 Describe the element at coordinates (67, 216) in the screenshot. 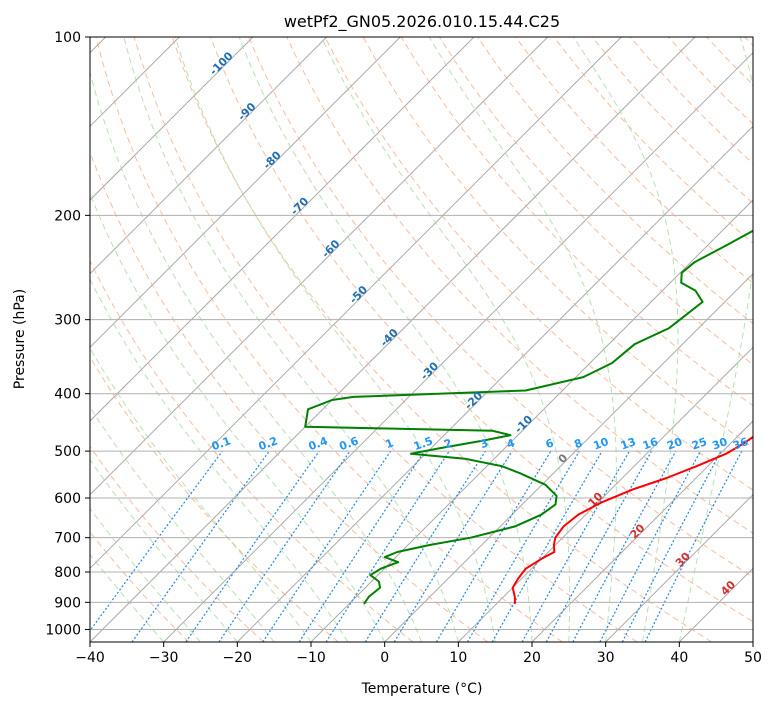

I see `y-tick-label: 200` at that location.